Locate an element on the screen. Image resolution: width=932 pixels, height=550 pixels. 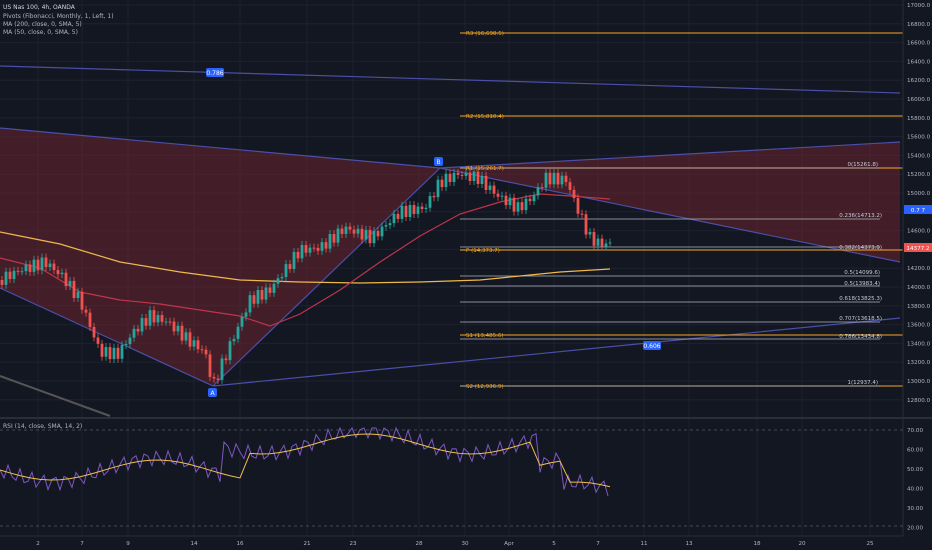
rsi-tick-label: 70.00 is located at coordinates (915, 431).